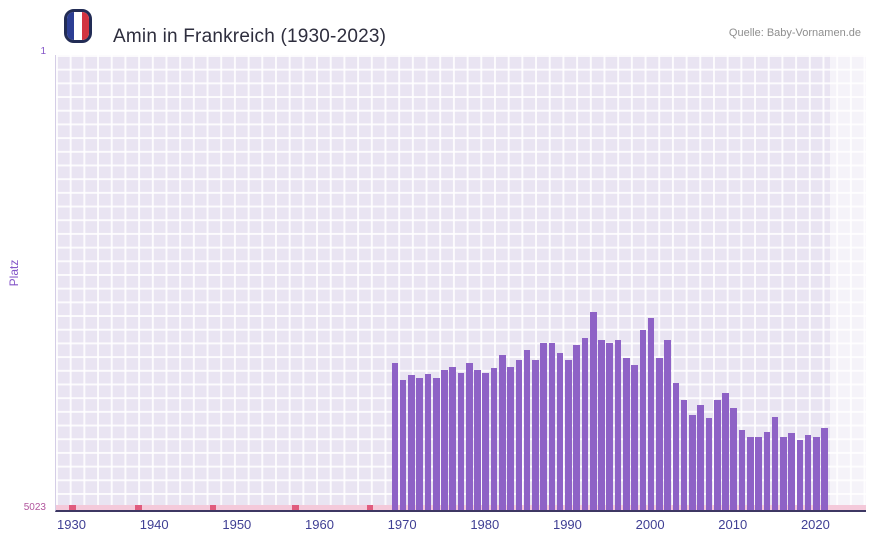 The width and height of the screenshot is (873, 552). I want to click on rank-bar-1995, so click(610, 426).